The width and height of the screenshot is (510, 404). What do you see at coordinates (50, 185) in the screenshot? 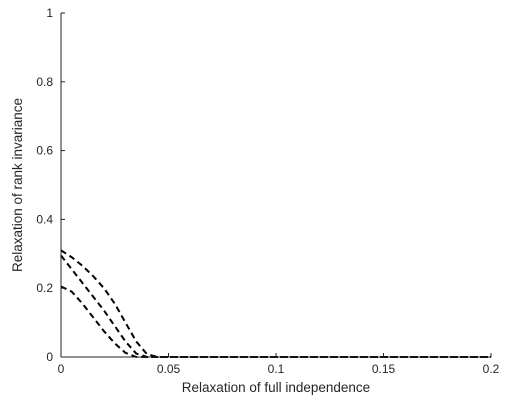
I see `y-ticks: 0 0.2 0.4 0.6 0.8 1` at bounding box center [50, 185].